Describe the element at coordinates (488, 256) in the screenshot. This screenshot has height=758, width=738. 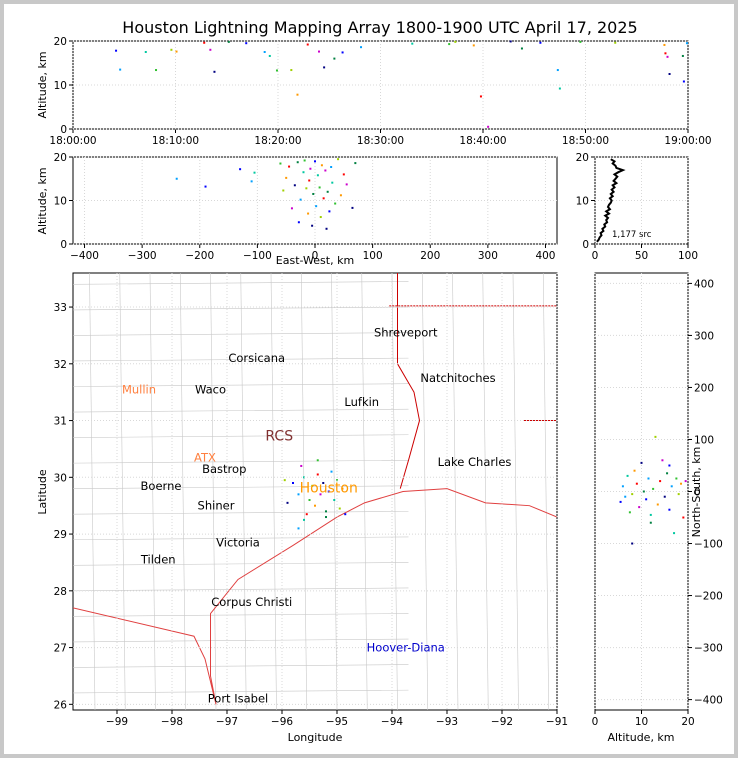
I see `x-tick-label: 300` at that location.